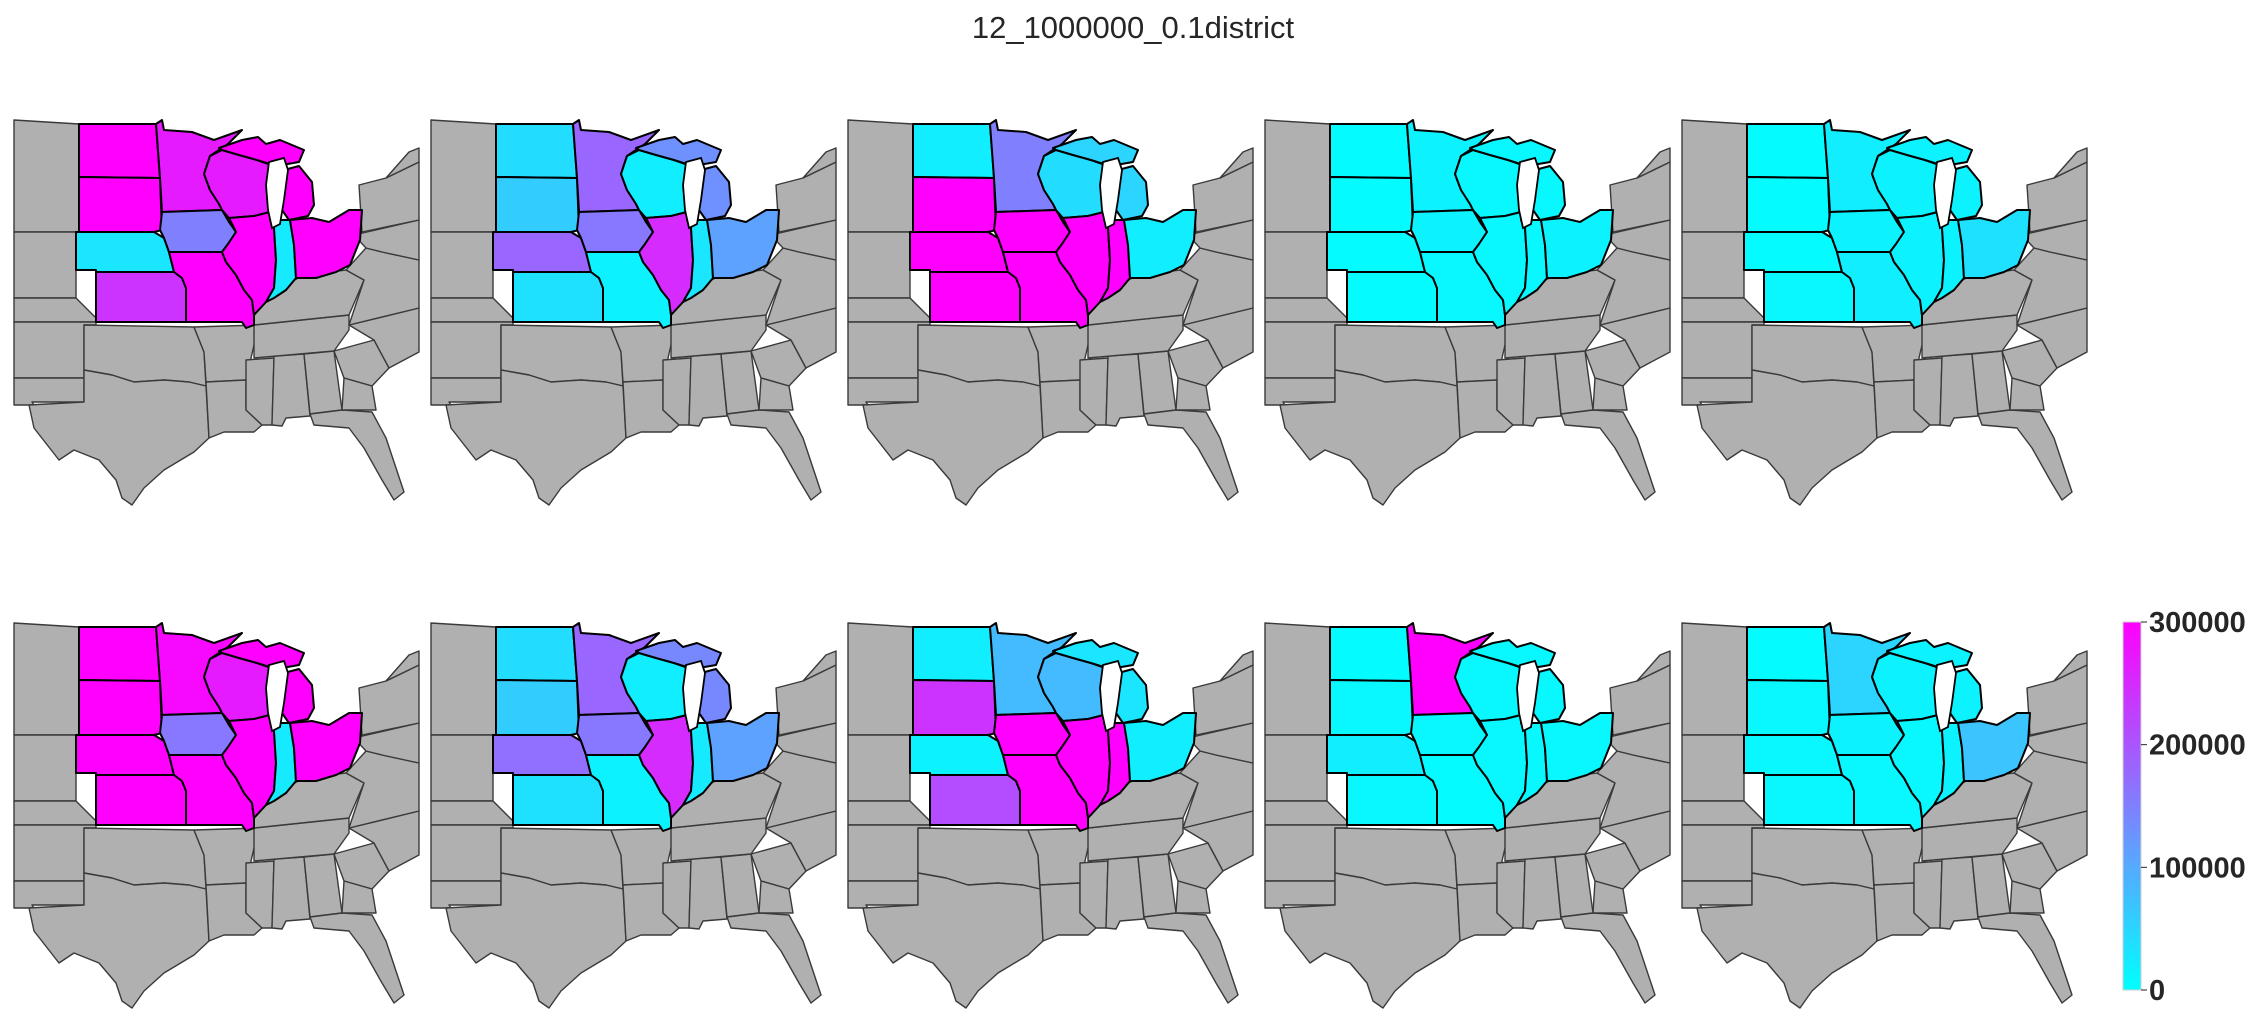 The height and width of the screenshot is (1024, 2266). Describe the element at coordinates (2132, 806) in the screenshot. I see `colorbar-gradient` at that location.